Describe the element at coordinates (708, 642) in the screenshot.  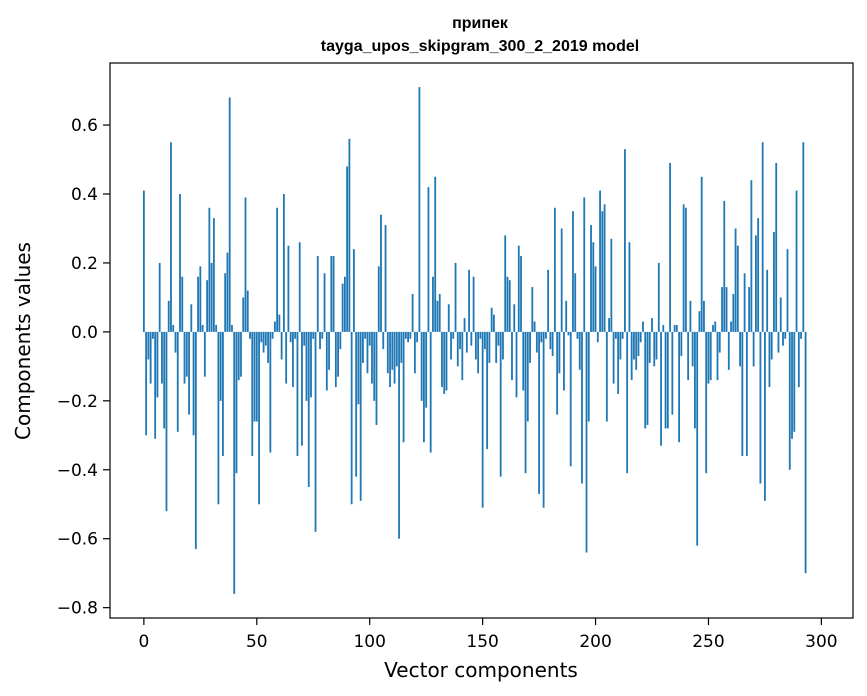
I see `x-tick-label: 250` at that location.